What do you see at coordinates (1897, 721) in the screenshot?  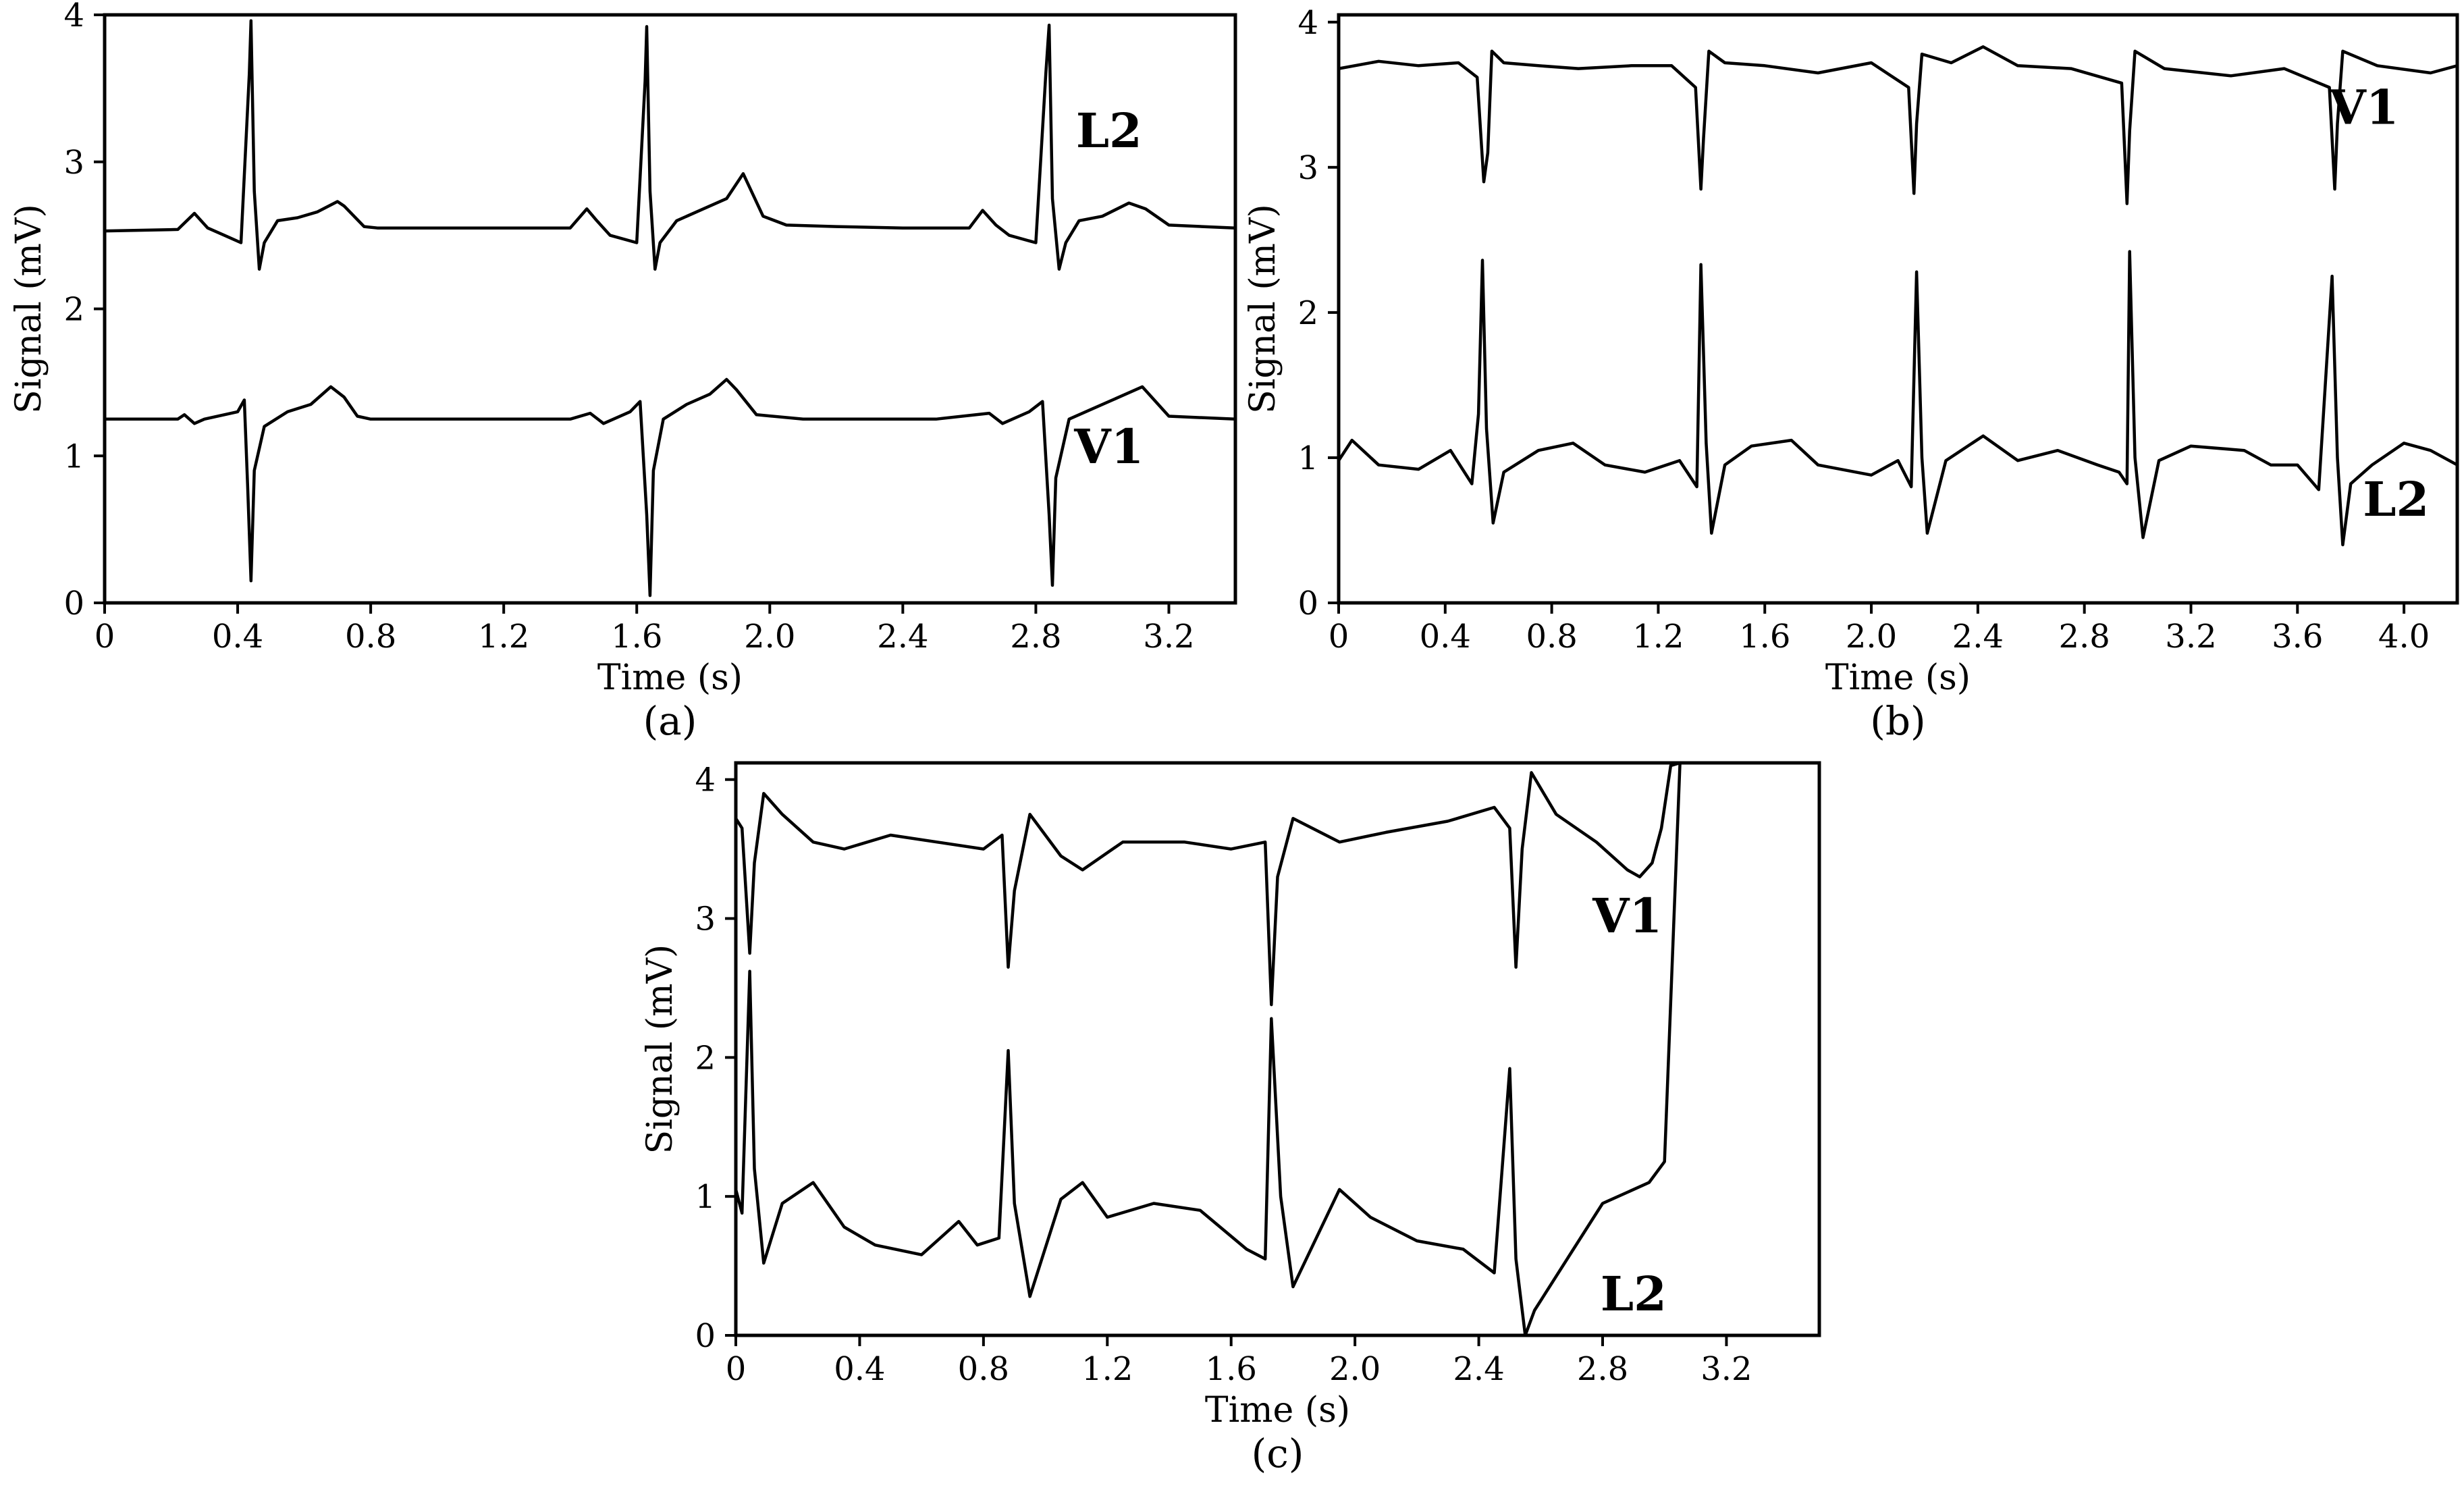 I see `panel-label: (b)` at bounding box center [1897, 721].